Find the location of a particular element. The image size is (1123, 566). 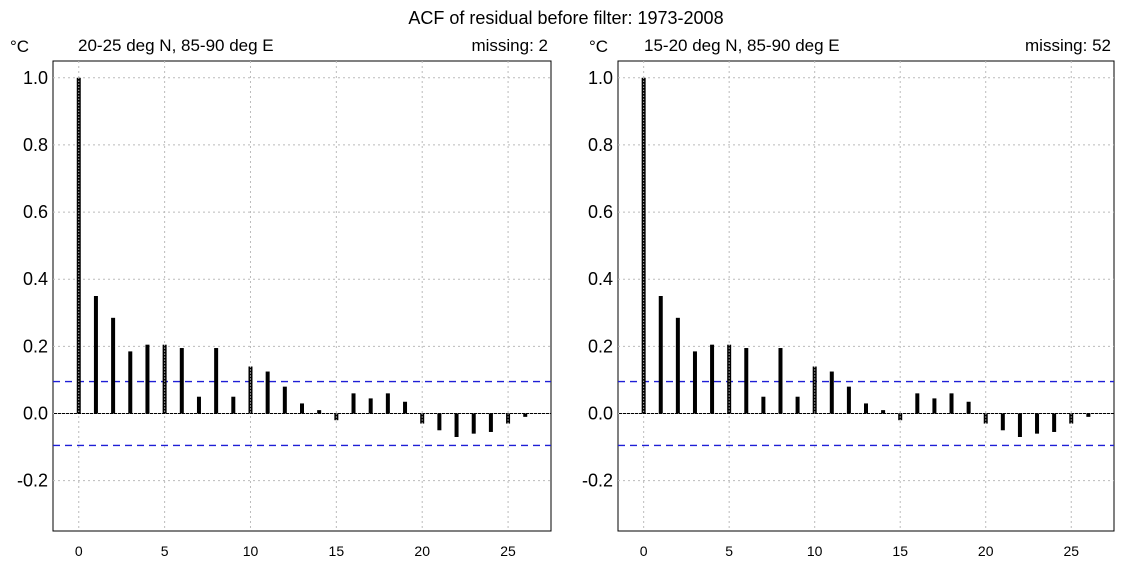

y-ticks-left: 1.0 0.8 0.6 0.4 0.2 0.0 -0.2 is located at coordinates (32, 279).